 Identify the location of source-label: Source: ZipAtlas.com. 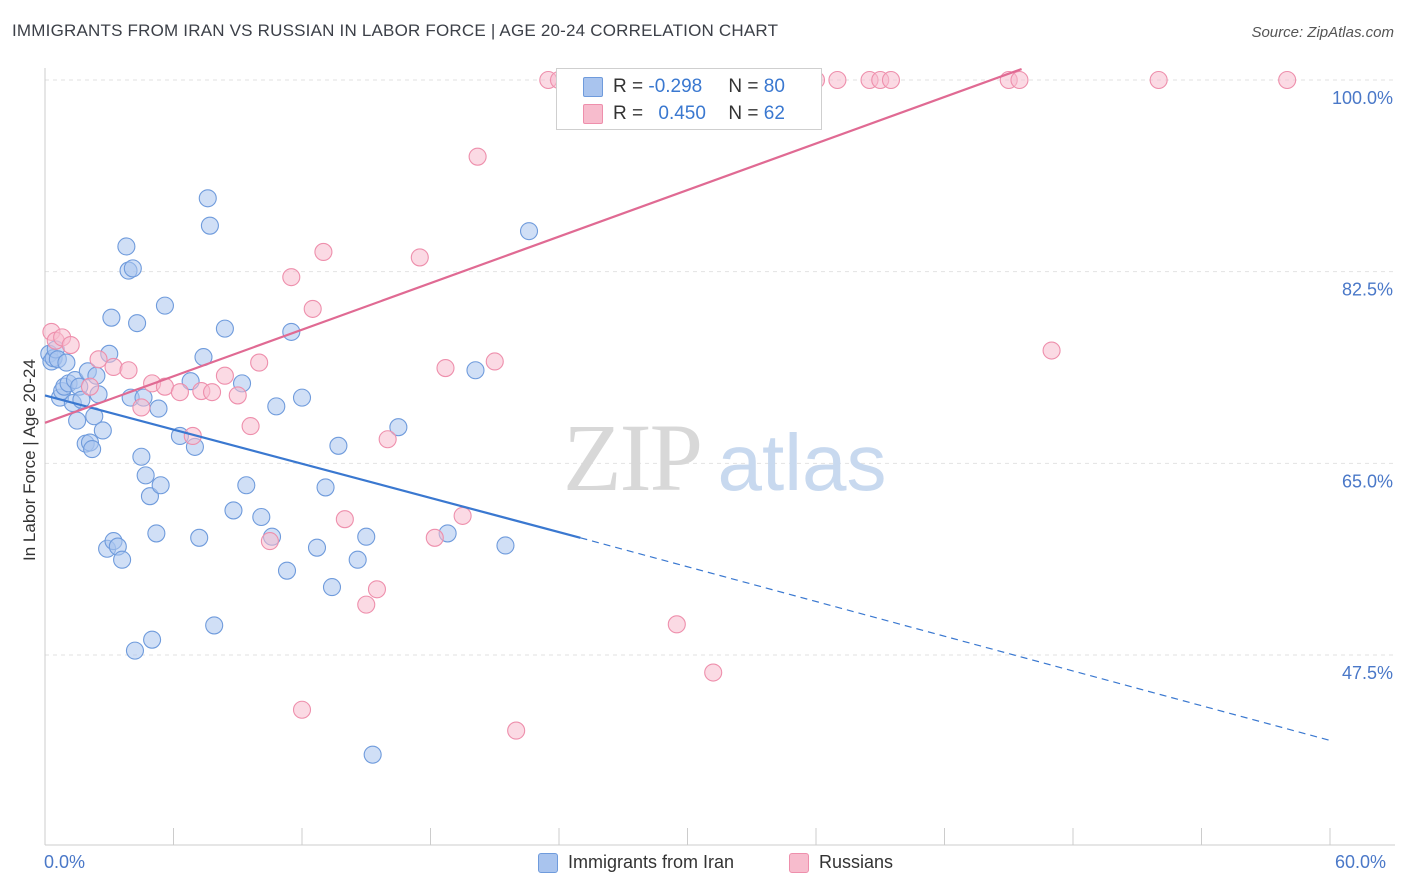
(1322, 32).